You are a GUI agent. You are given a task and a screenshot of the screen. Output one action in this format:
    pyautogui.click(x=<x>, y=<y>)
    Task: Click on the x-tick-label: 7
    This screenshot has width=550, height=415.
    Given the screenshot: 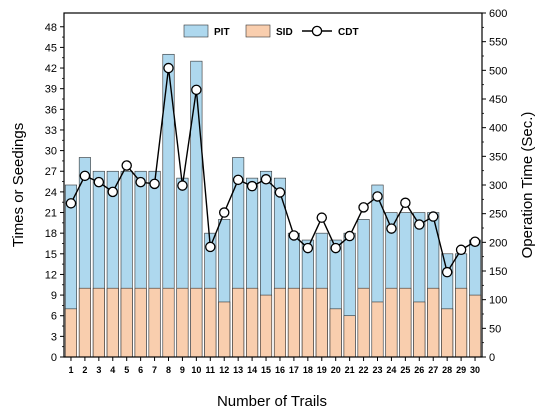 What is the action you would take?
    pyautogui.click(x=154, y=370)
    